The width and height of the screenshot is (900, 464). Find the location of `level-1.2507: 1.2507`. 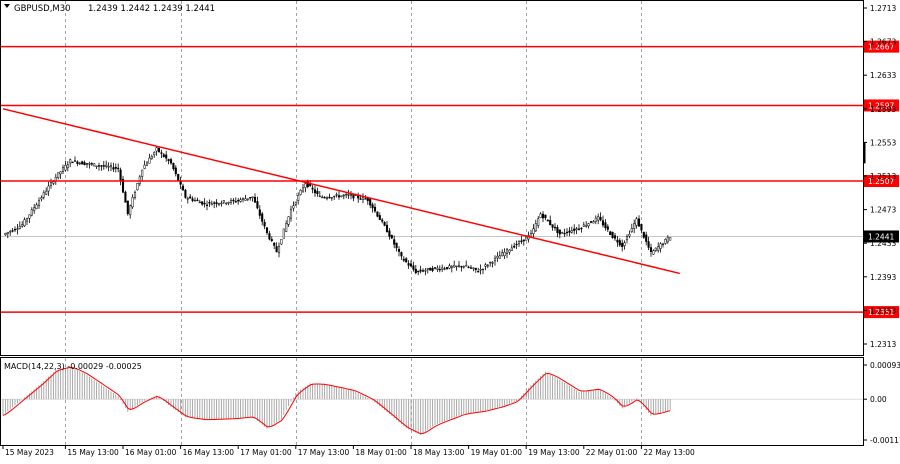

level-1.2507: 1.2507 is located at coordinates (450, 181).